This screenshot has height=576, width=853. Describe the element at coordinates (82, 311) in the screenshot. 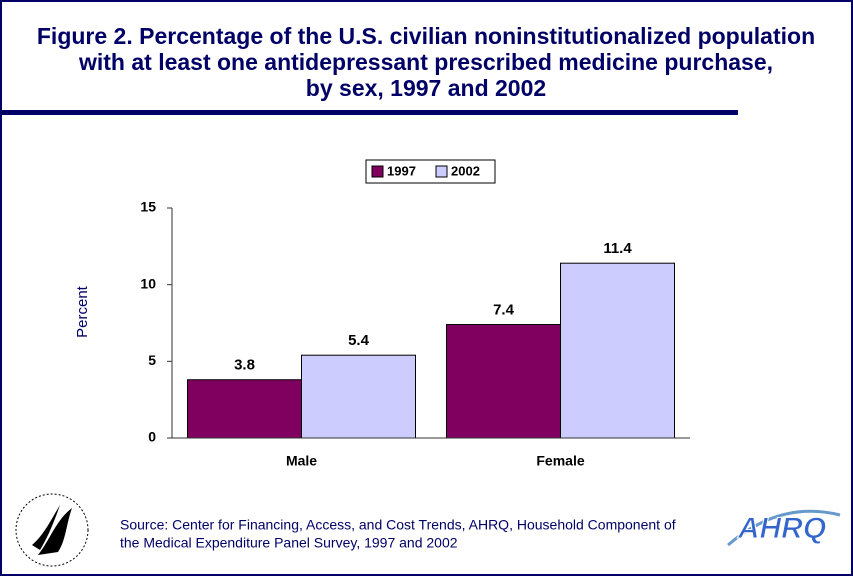

I see `y-axis-label: Percent` at that location.